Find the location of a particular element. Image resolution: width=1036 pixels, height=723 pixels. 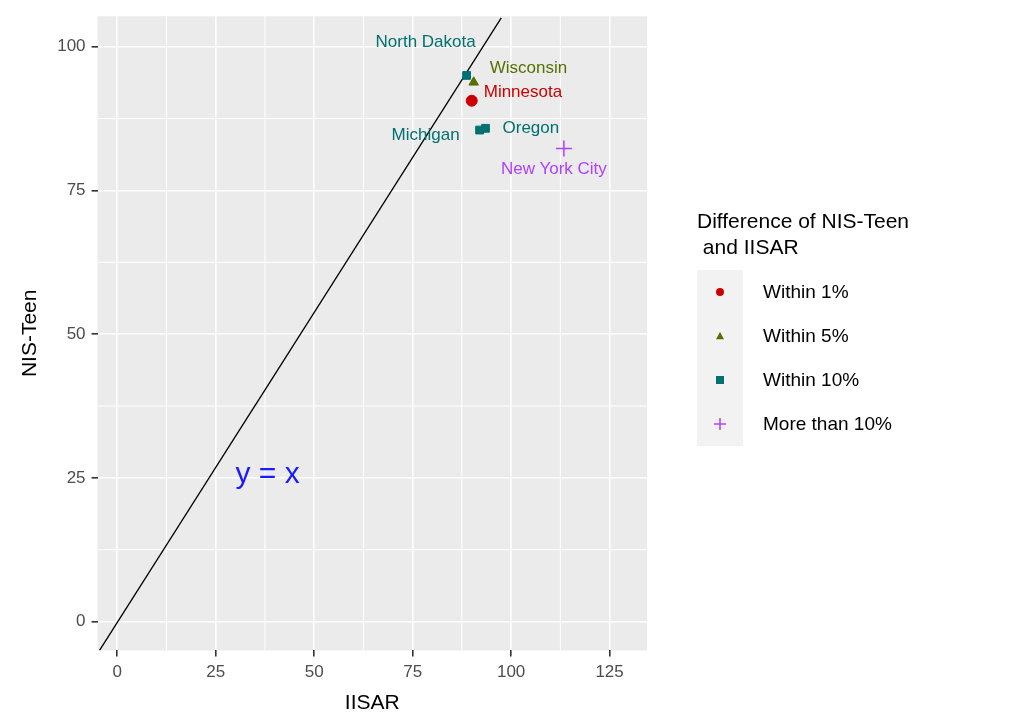

legend-label: More than 10% is located at coordinates (827, 424).